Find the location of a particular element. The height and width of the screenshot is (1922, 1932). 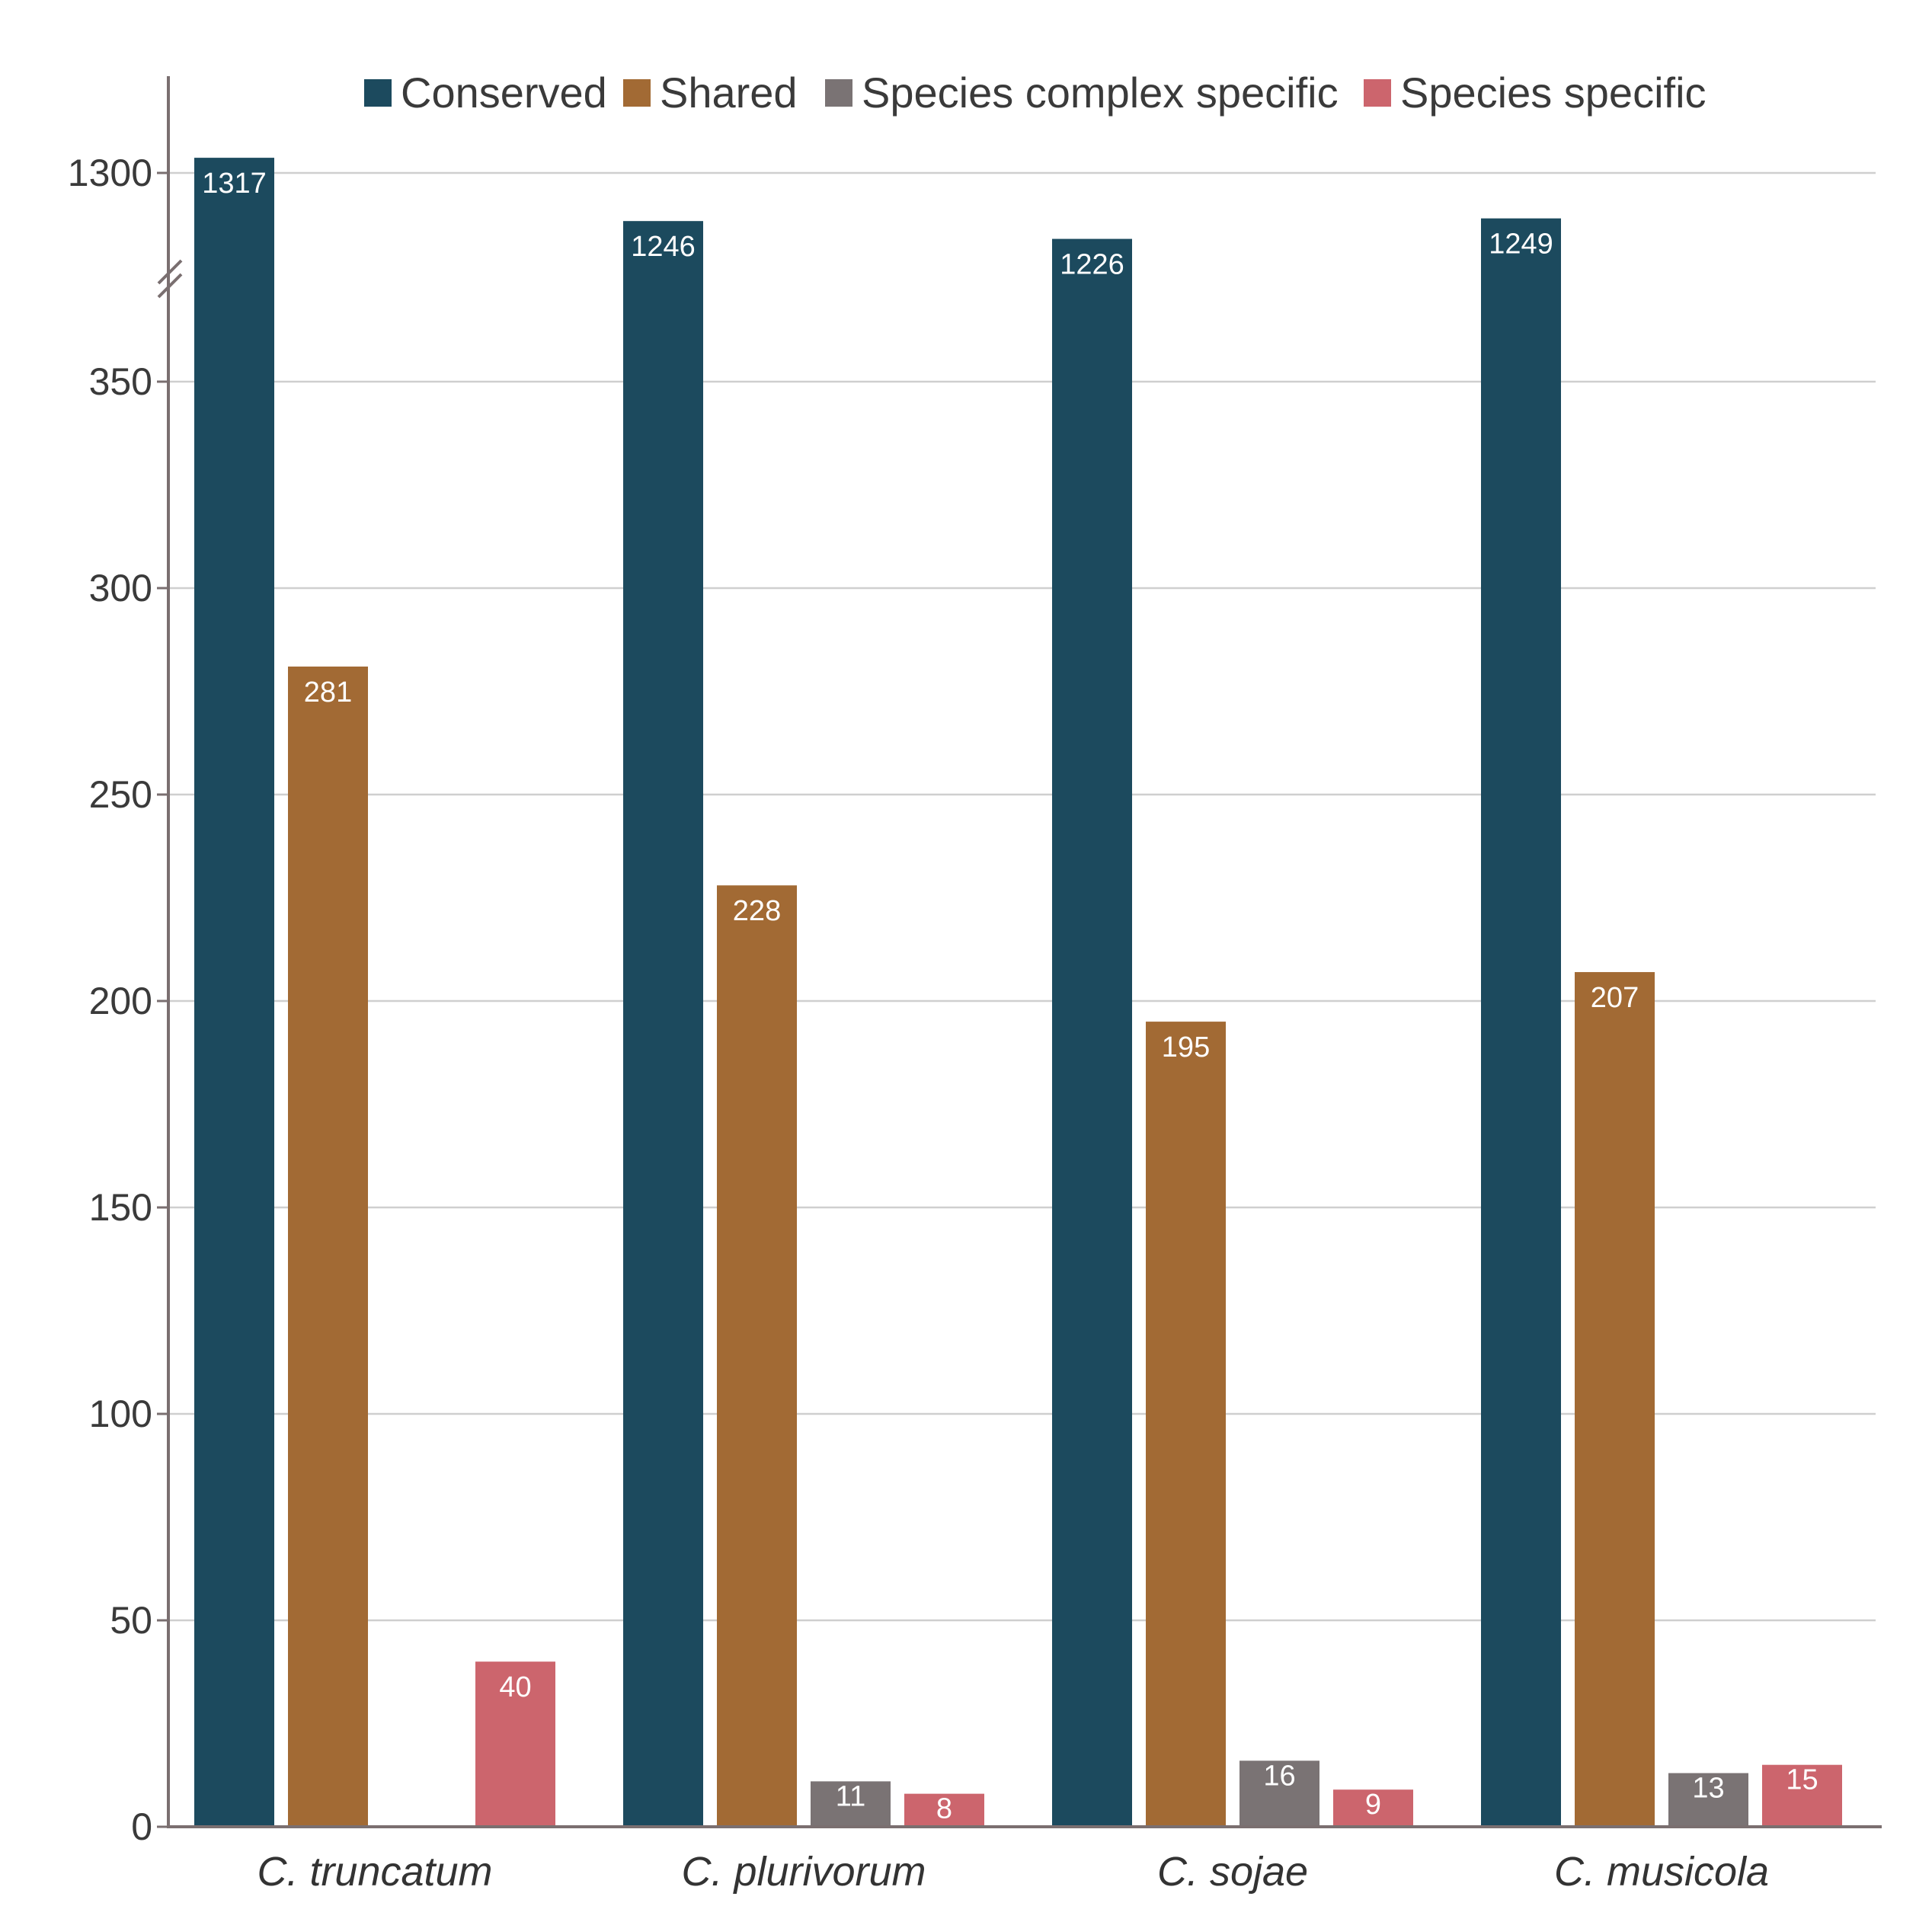

bar-label-c-truncatum-species-specific: 40 is located at coordinates (515, 1687).